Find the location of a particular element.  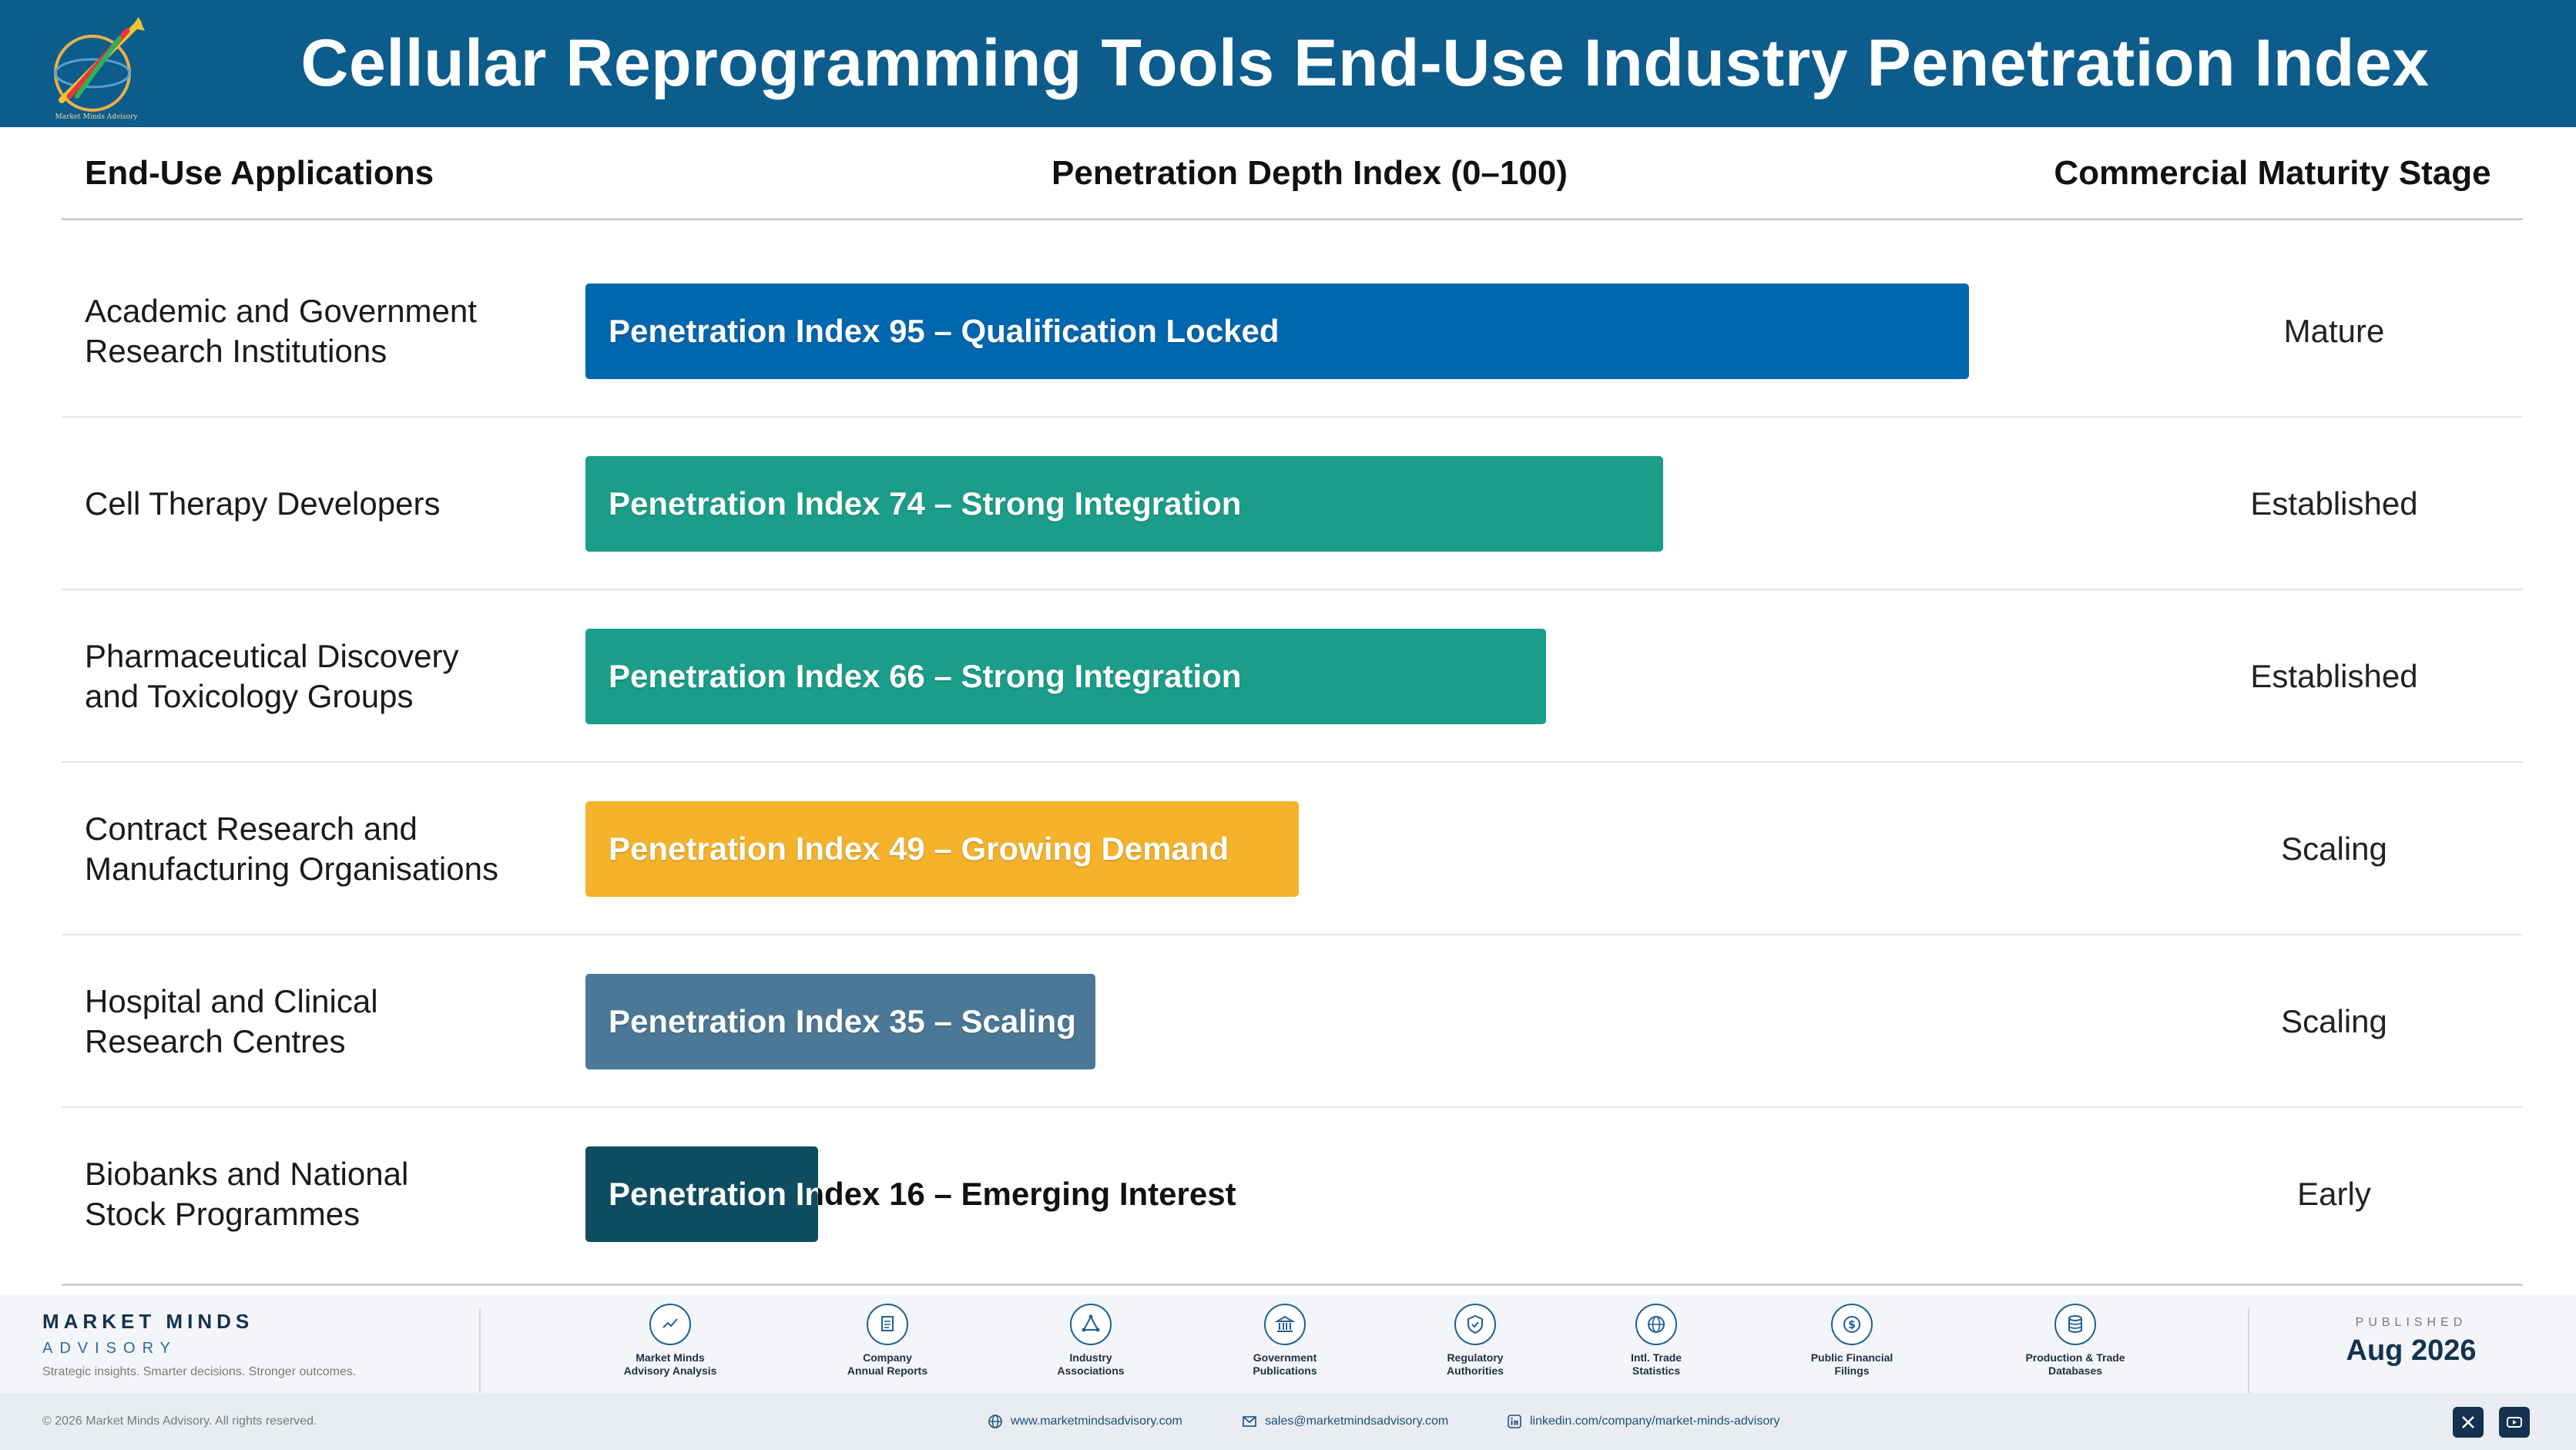

website-text: www.marketmindsadvisory.com is located at coordinates (1096, 1421).